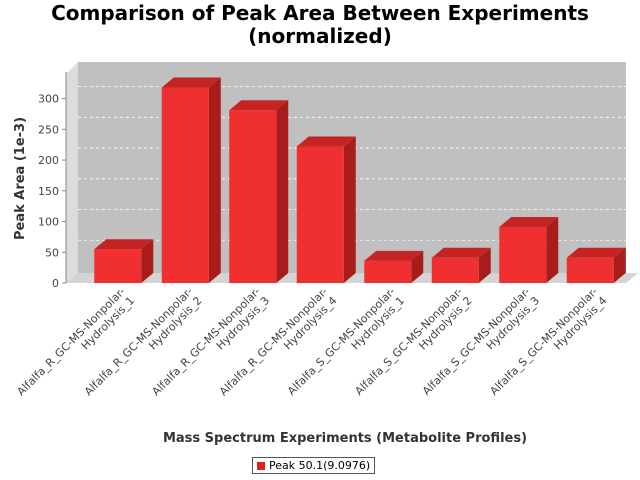 This screenshot has height=480, width=640. I want to click on x-tick-label: Alfalfa_R_GC-MS-Nonpolar-Hydrolysis_1, so click(75, 341).